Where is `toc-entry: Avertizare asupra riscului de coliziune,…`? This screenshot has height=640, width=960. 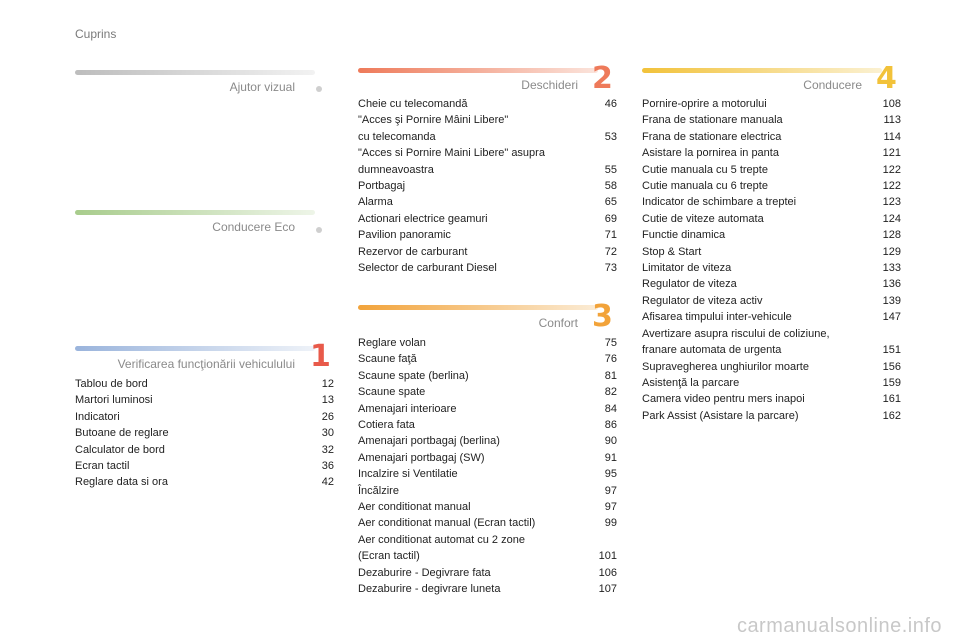
toc-entry: Avertizare asupra riscului de coliziune,… is located at coordinates (771, 342).